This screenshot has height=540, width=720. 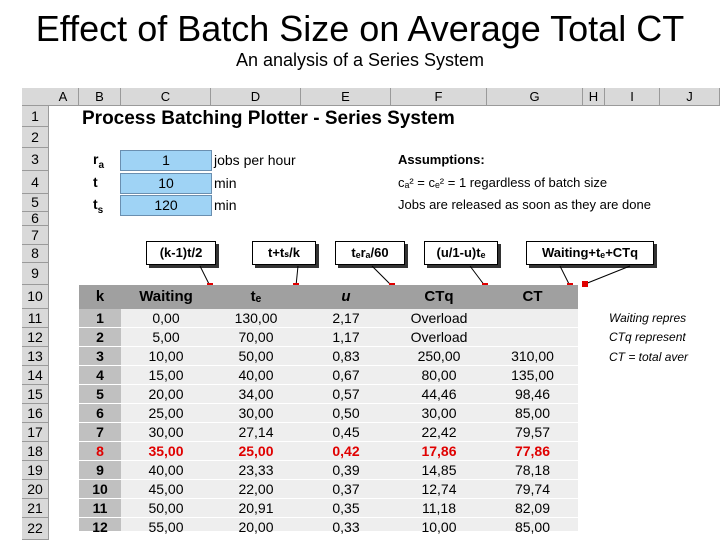 What do you see at coordinates (439, 375) in the screenshot?
I see `table-cell: 80,00` at bounding box center [439, 375].